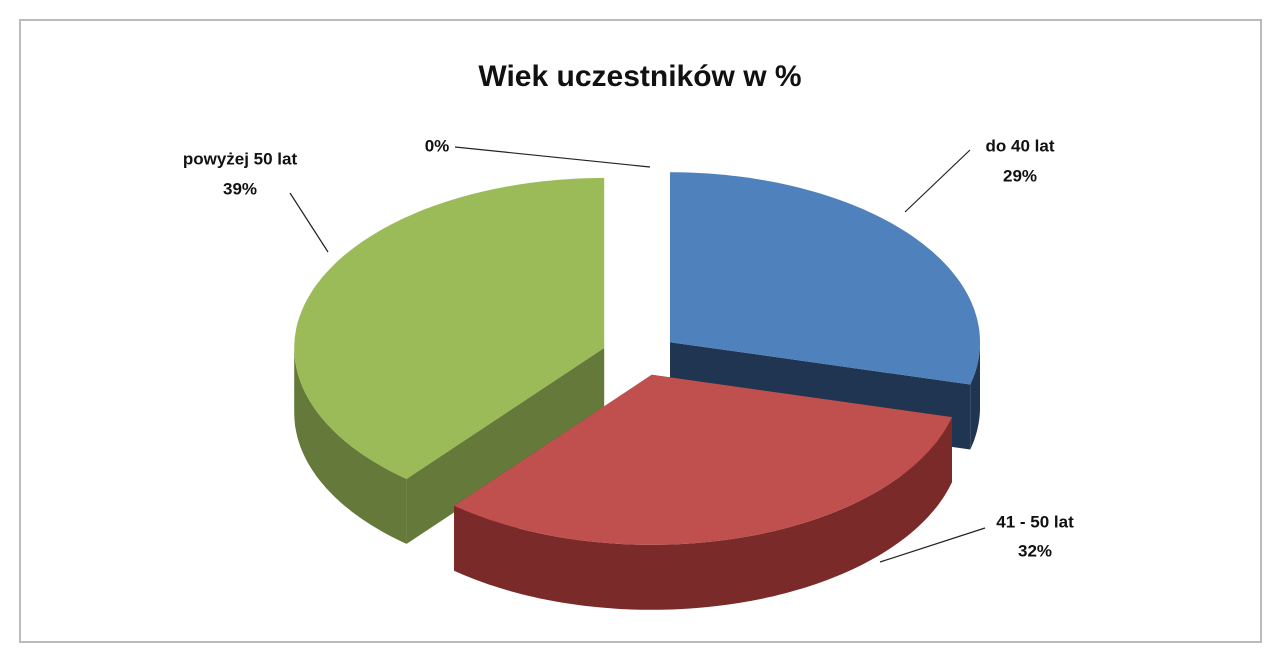 This screenshot has width=1281, height=649. I want to click on category-label: 41 - 50 lat, so click(1035, 521).